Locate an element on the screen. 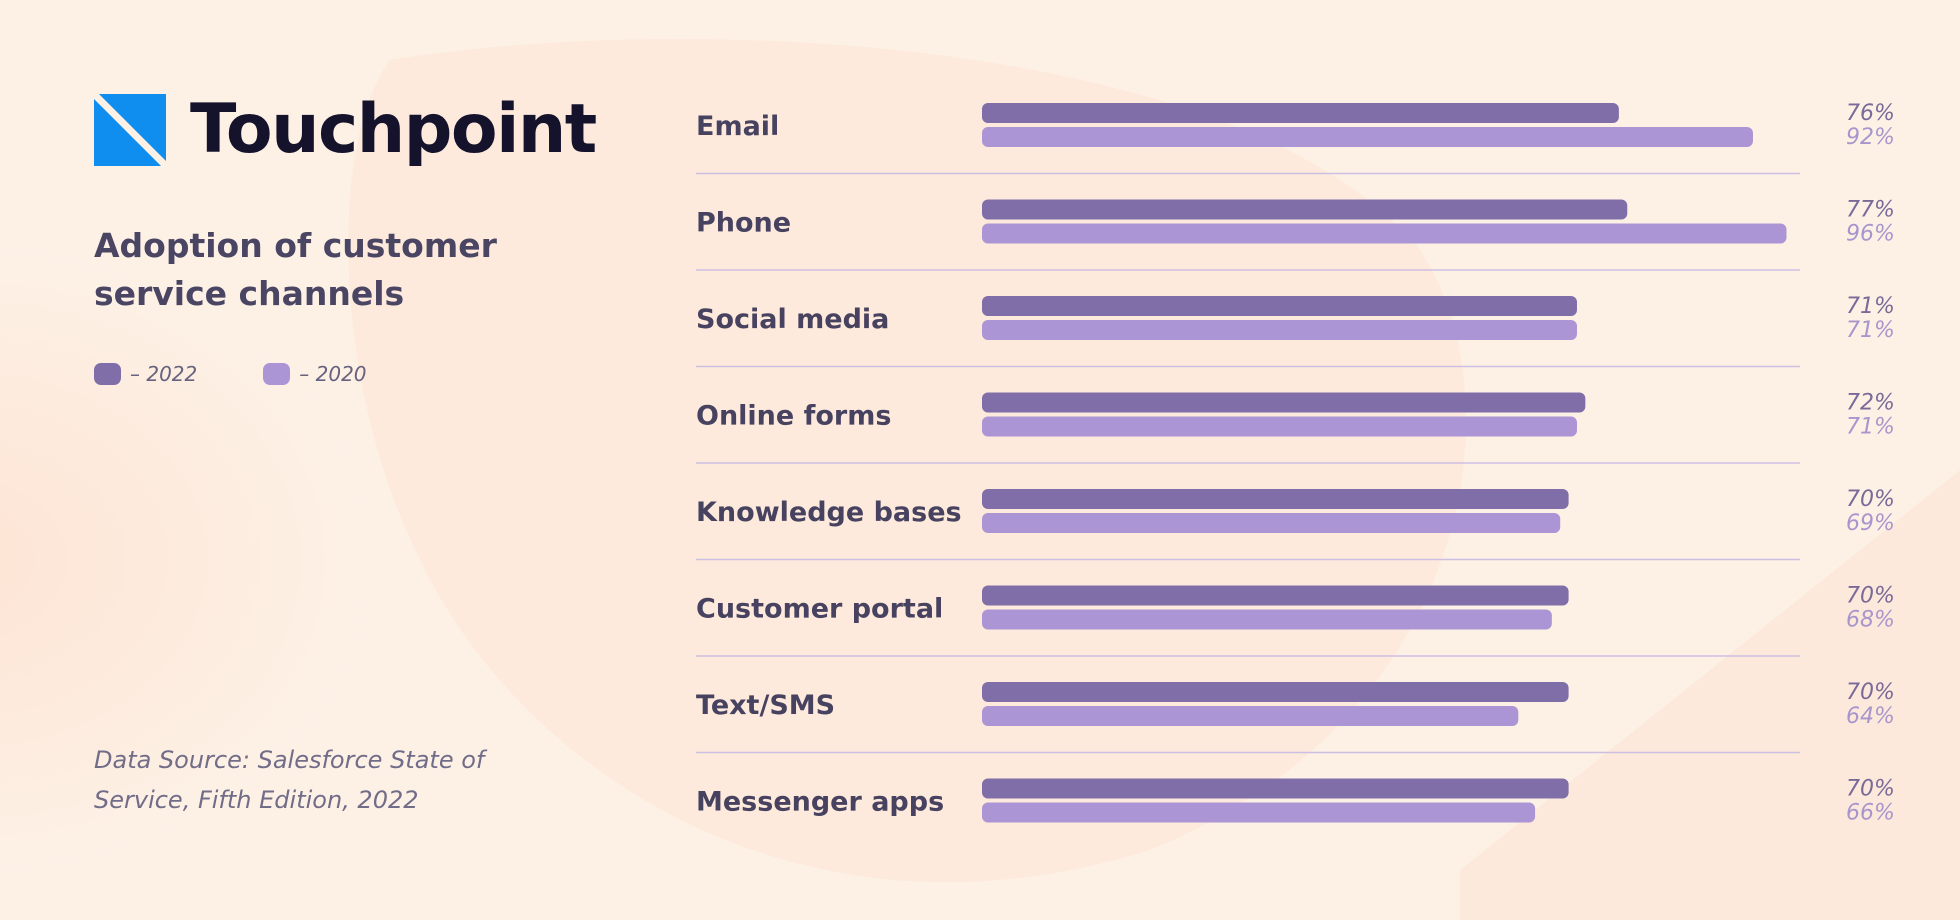  bar-messenger-apps-2020 is located at coordinates (1259, 812).